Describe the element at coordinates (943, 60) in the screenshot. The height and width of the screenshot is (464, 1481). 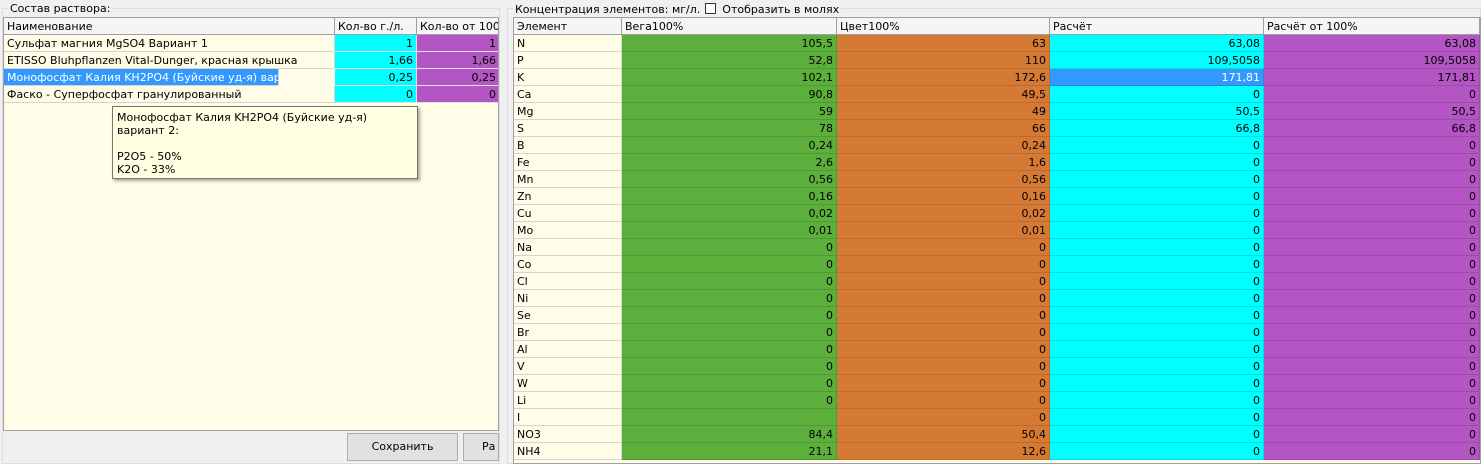
I see `row-cvet-cell: 110` at that location.